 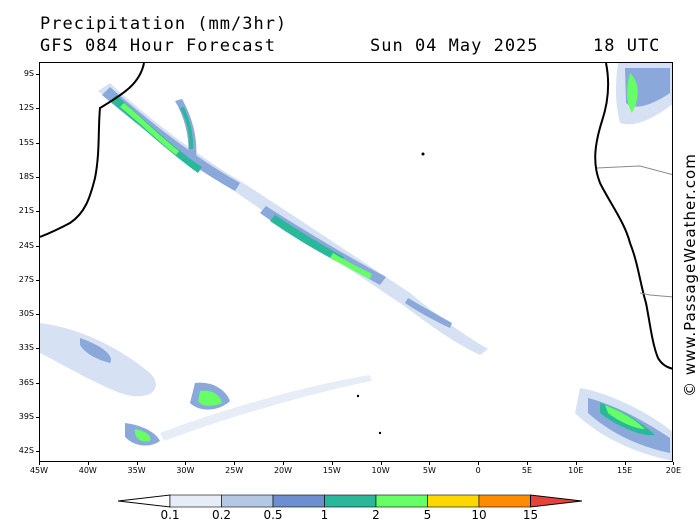 I want to click on colorbar-label: 1, so click(x=324, y=515).